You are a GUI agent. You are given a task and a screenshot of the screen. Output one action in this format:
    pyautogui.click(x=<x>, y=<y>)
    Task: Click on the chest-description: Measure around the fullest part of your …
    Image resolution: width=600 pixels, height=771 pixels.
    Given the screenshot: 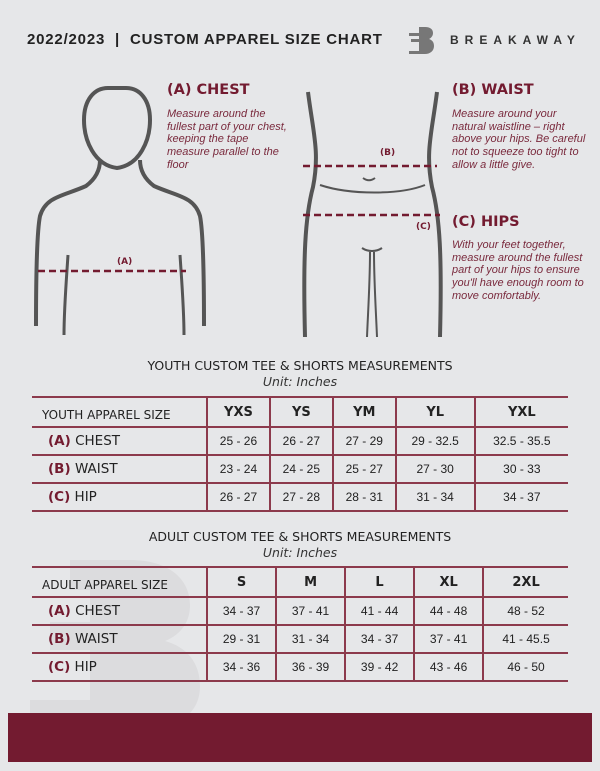 What is the action you would take?
    pyautogui.click(x=227, y=139)
    